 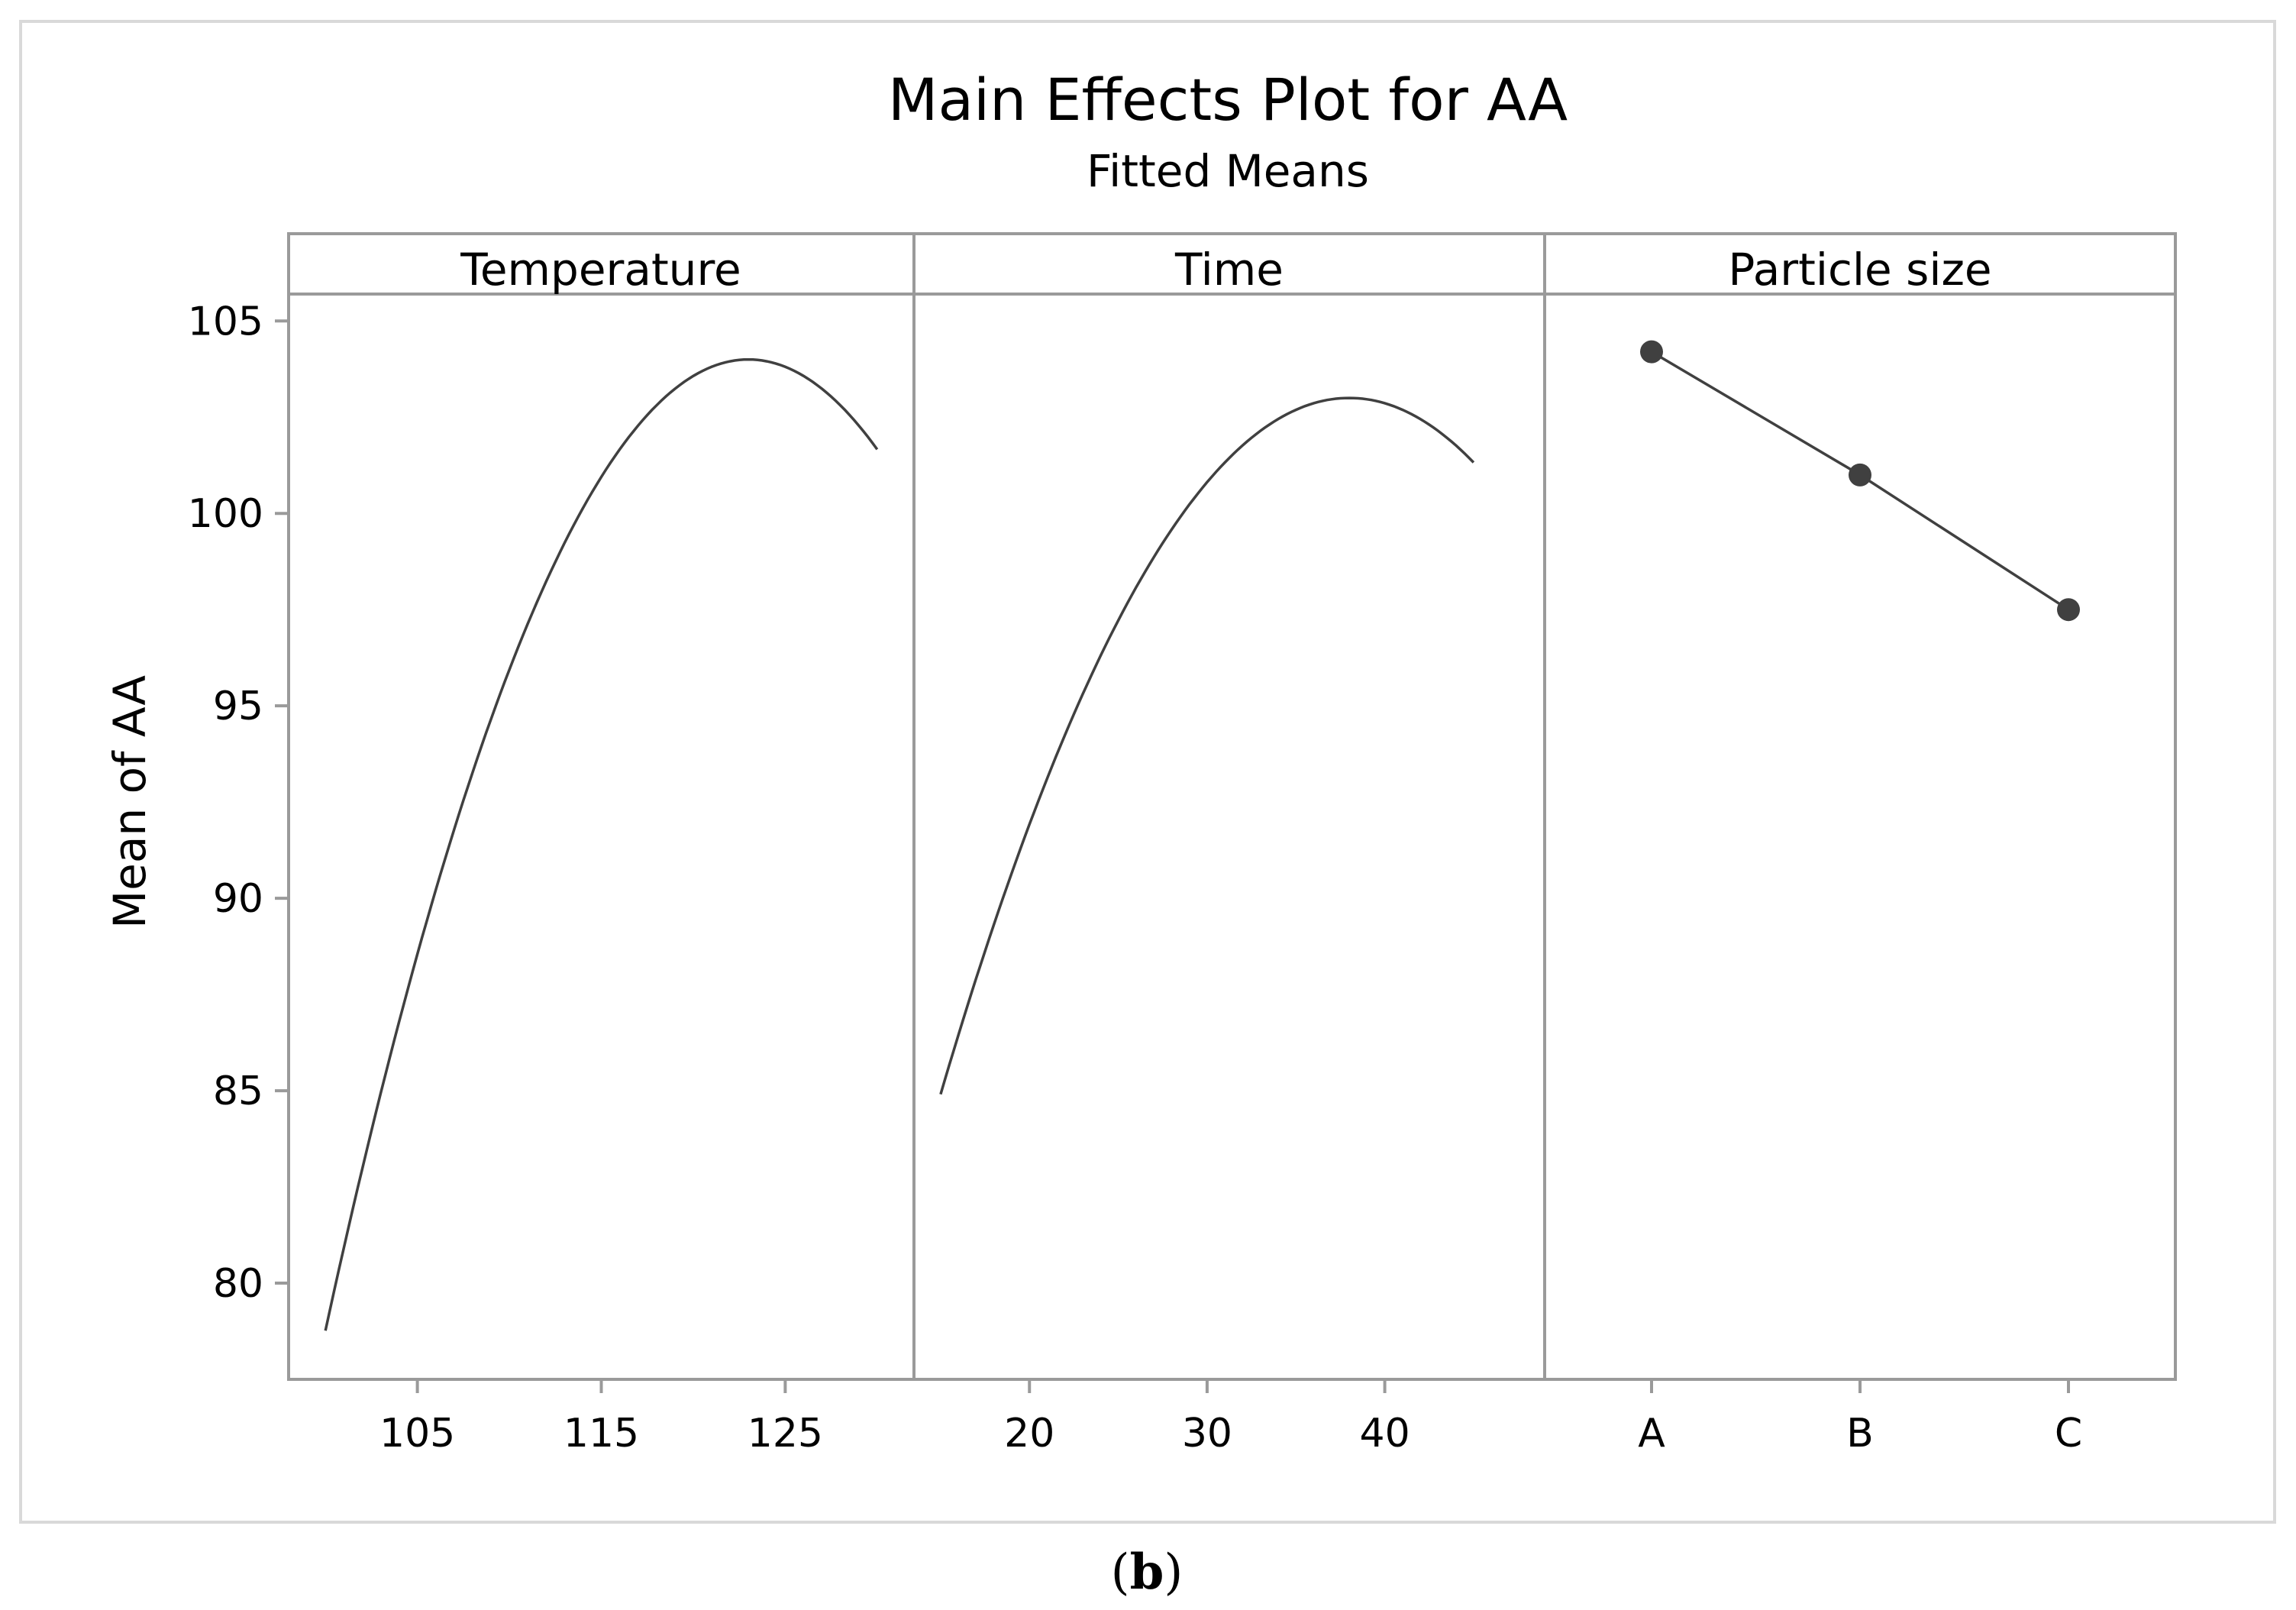 What do you see at coordinates (601, 1433) in the screenshot?
I see `x-tick-label: 115` at bounding box center [601, 1433].